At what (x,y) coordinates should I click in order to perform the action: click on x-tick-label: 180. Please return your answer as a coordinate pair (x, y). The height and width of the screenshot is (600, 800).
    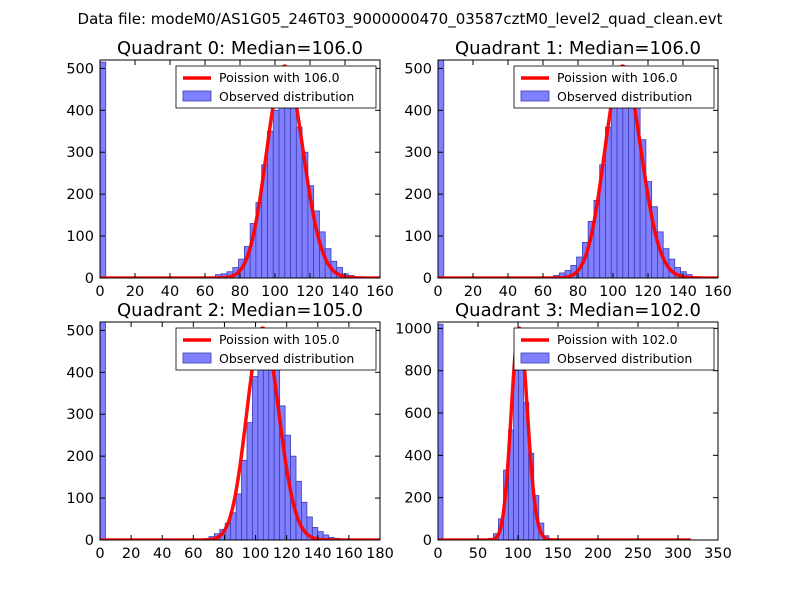
    Looking at the image, I should click on (380, 554).